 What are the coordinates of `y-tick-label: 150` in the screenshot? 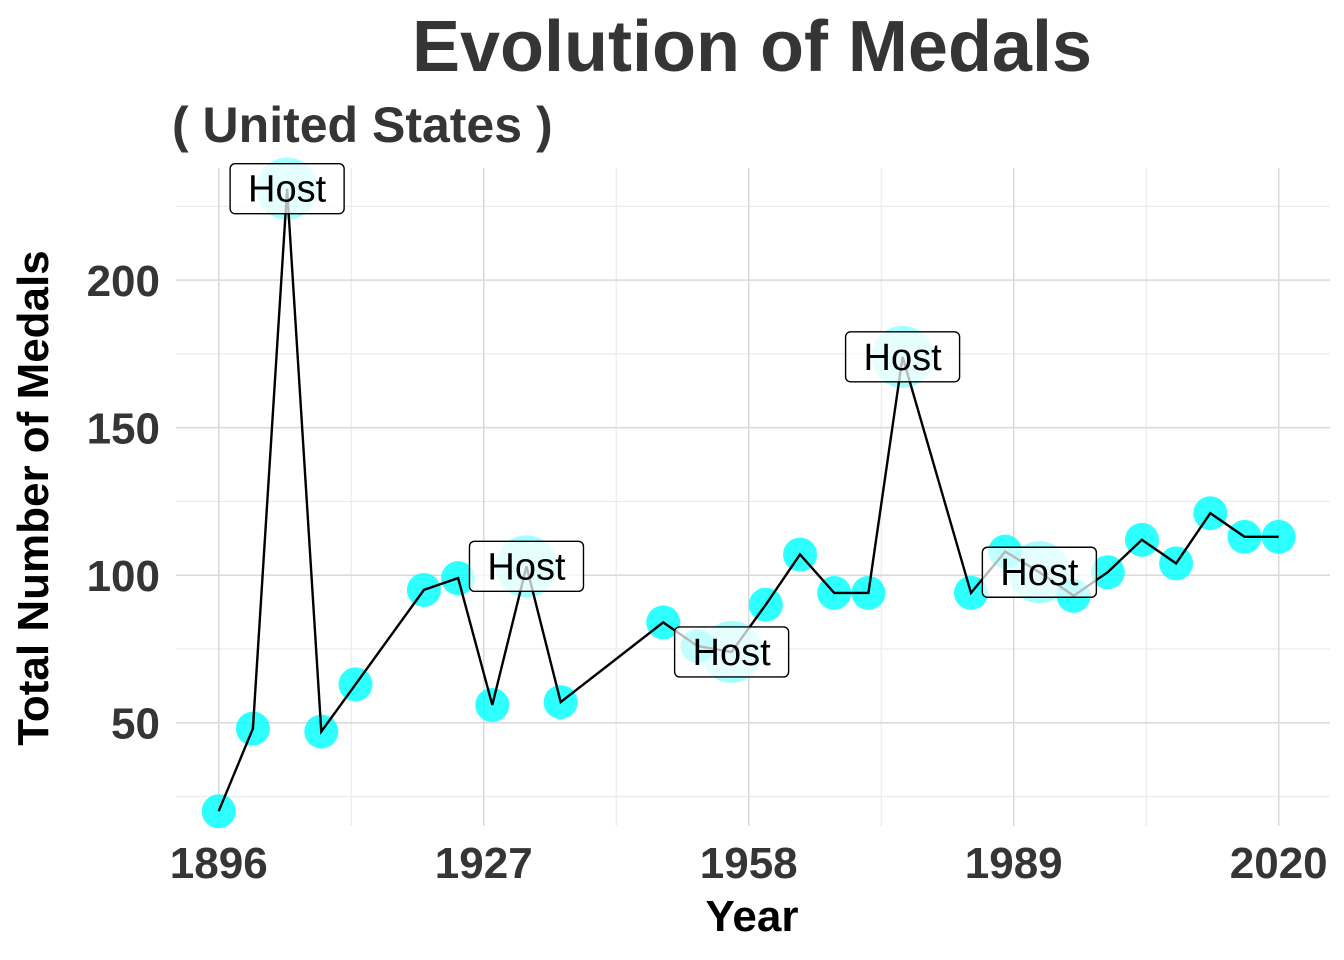 It's located at (123, 429).